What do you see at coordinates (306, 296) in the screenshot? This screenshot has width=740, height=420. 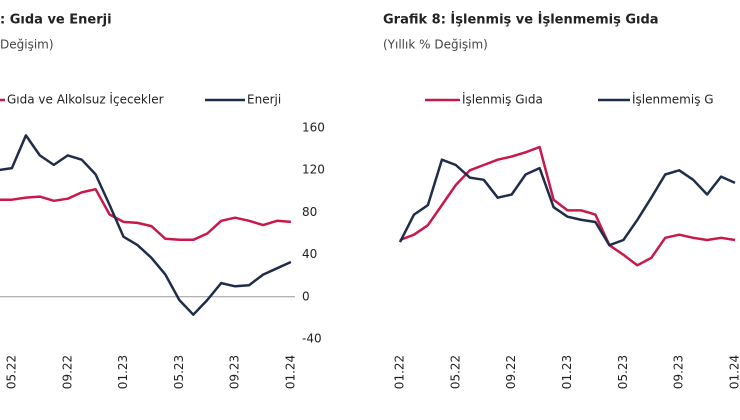 I see `y-tick-label: 0` at bounding box center [306, 296].